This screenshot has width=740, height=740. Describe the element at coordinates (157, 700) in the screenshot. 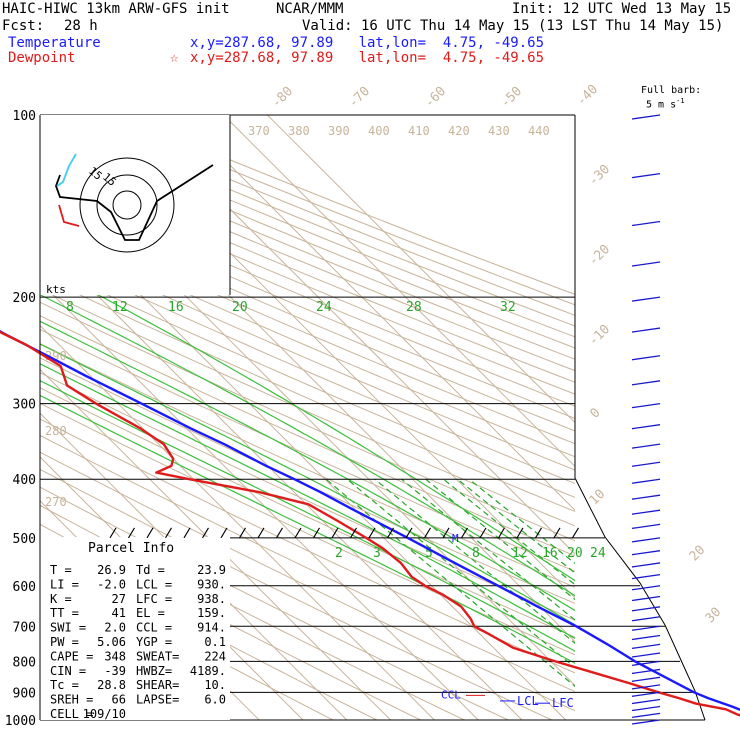

I see `parcel-row-label: LAPSE=` at that location.